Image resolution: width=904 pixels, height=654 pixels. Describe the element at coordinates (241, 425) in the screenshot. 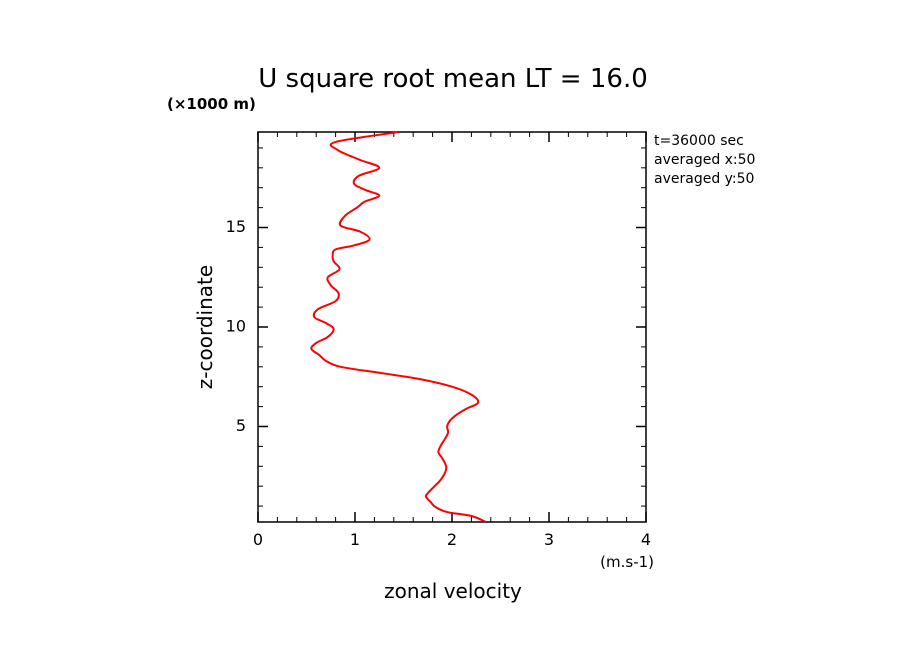

I see `y-tick-label-0: 5` at that location.